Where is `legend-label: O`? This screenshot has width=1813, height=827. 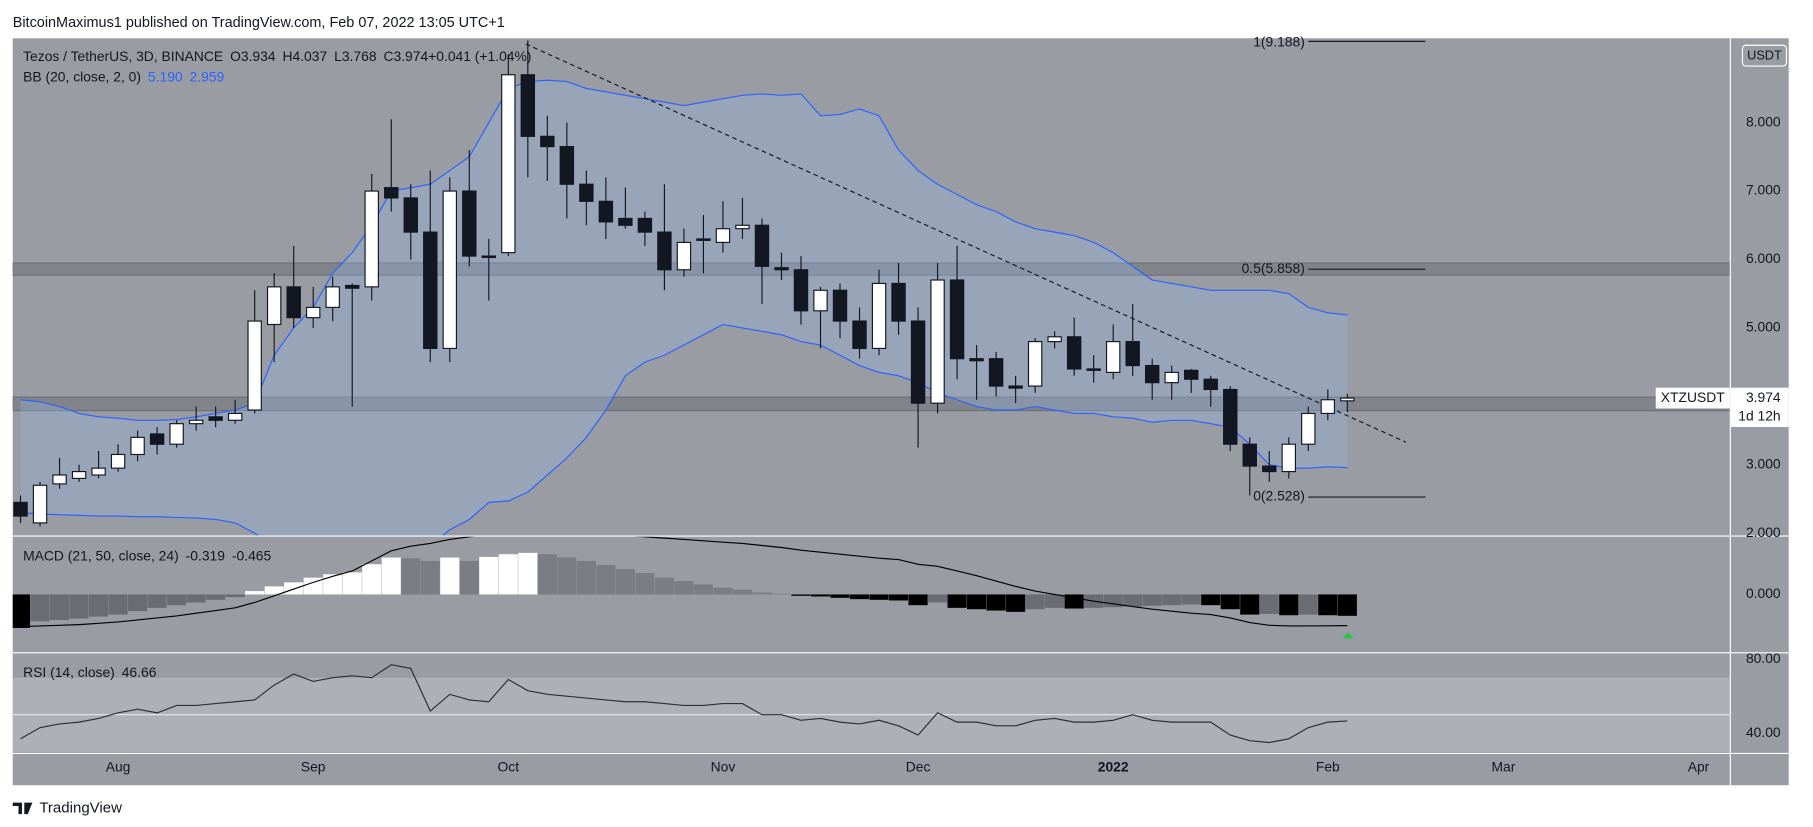
legend-label: O is located at coordinates (235, 55).